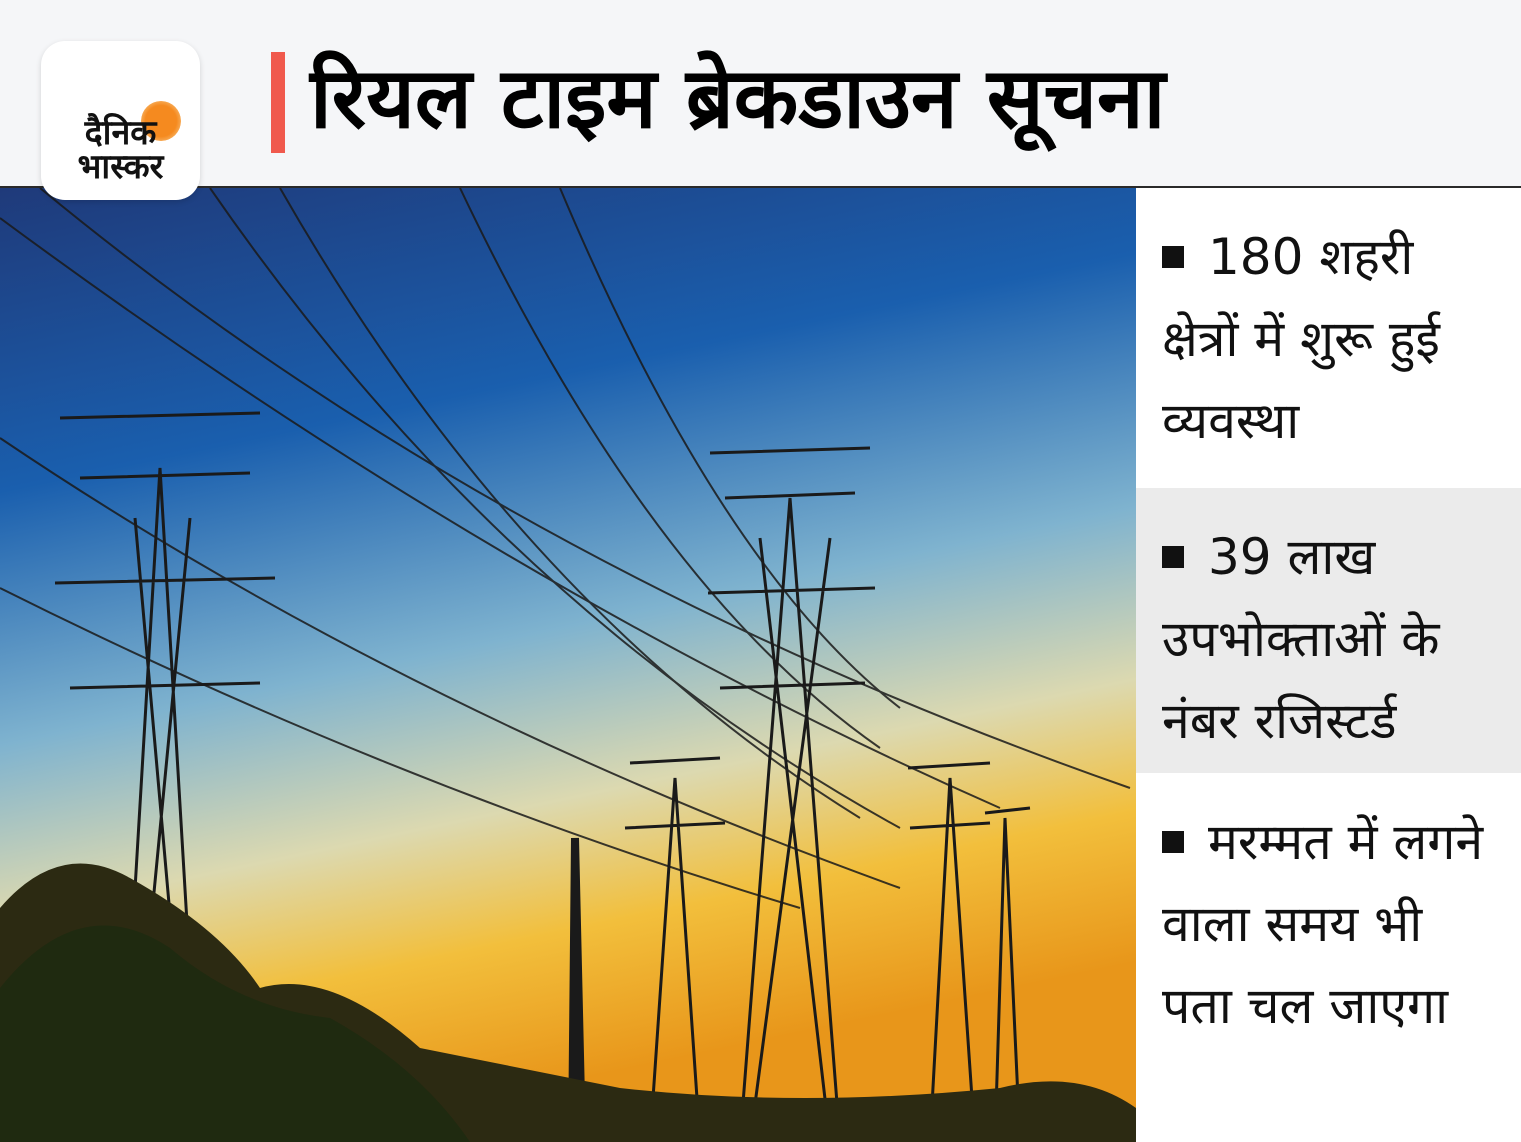 The image size is (1521, 1142). I want to click on logo-line-2: भास्कर, so click(120, 167).